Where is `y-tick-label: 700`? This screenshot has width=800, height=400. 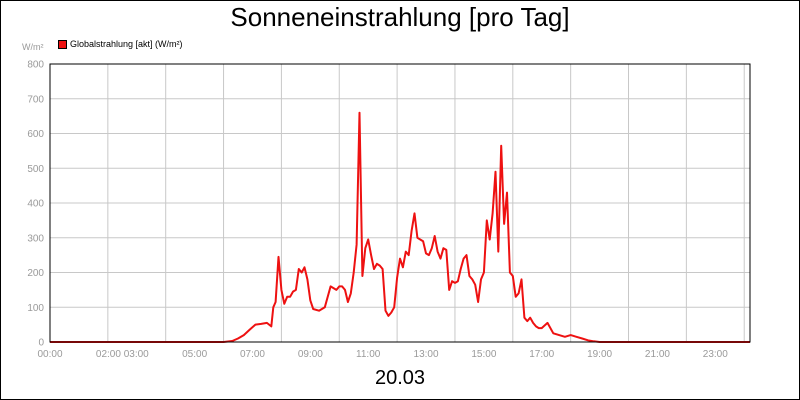
y-tick-label: 700 is located at coordinates (35, 99).